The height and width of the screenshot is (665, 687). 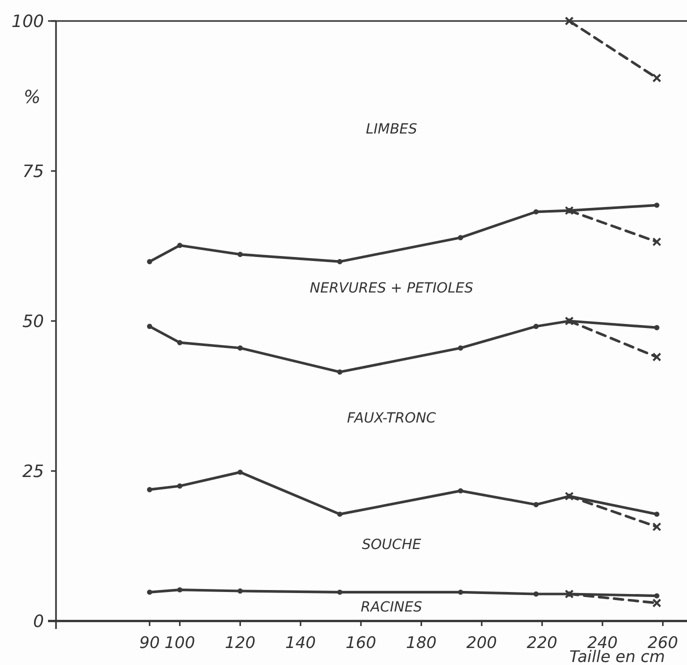 What do you see at coordinates (391, 608) in the screenshot?
I see `annotation: RACINES` at bounding box center [391, 608].